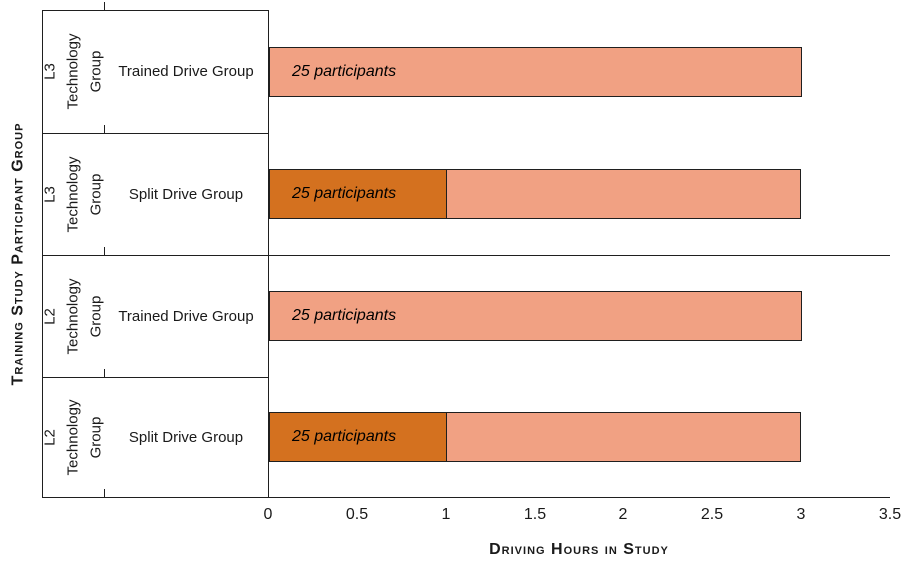  What do you see at coordinates (579, 549) in the screenshot?
I see `x-axis-title: Driving Hours in Study` at bounding box center [579, 549].